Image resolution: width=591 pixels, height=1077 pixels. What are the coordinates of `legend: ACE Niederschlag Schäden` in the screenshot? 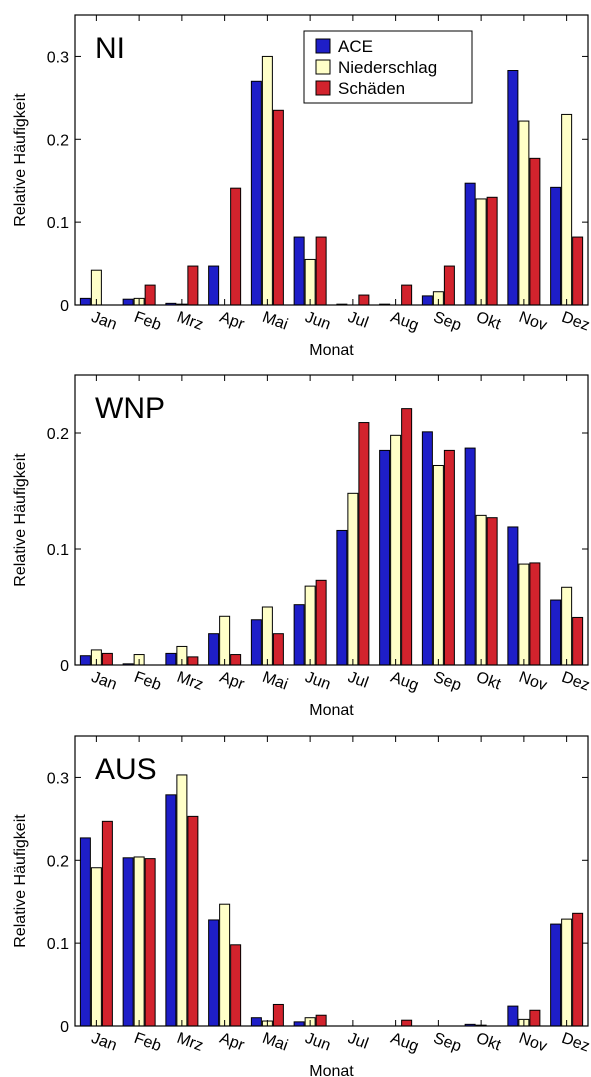 It's located at (388, 67).